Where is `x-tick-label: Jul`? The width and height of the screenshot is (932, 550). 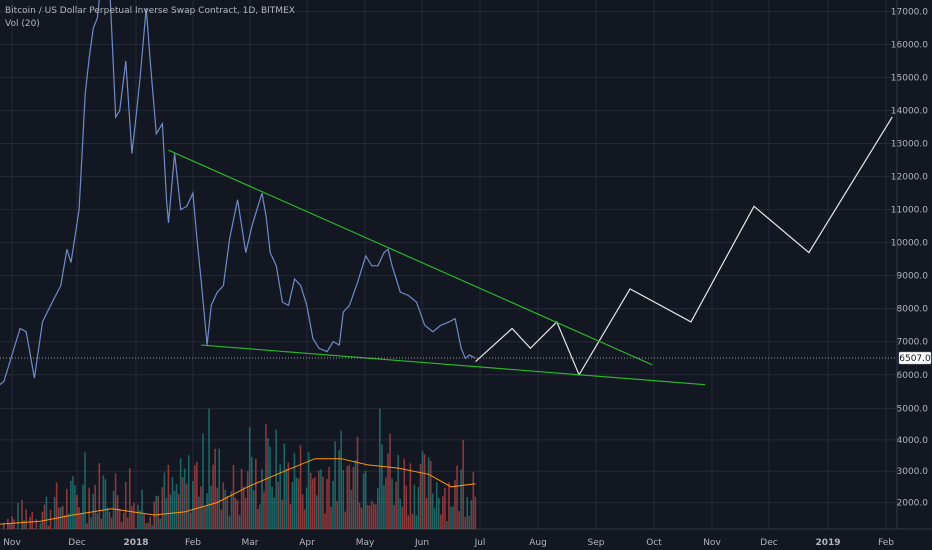 x-tick-label: Jul is located at coordinates (480, 543).